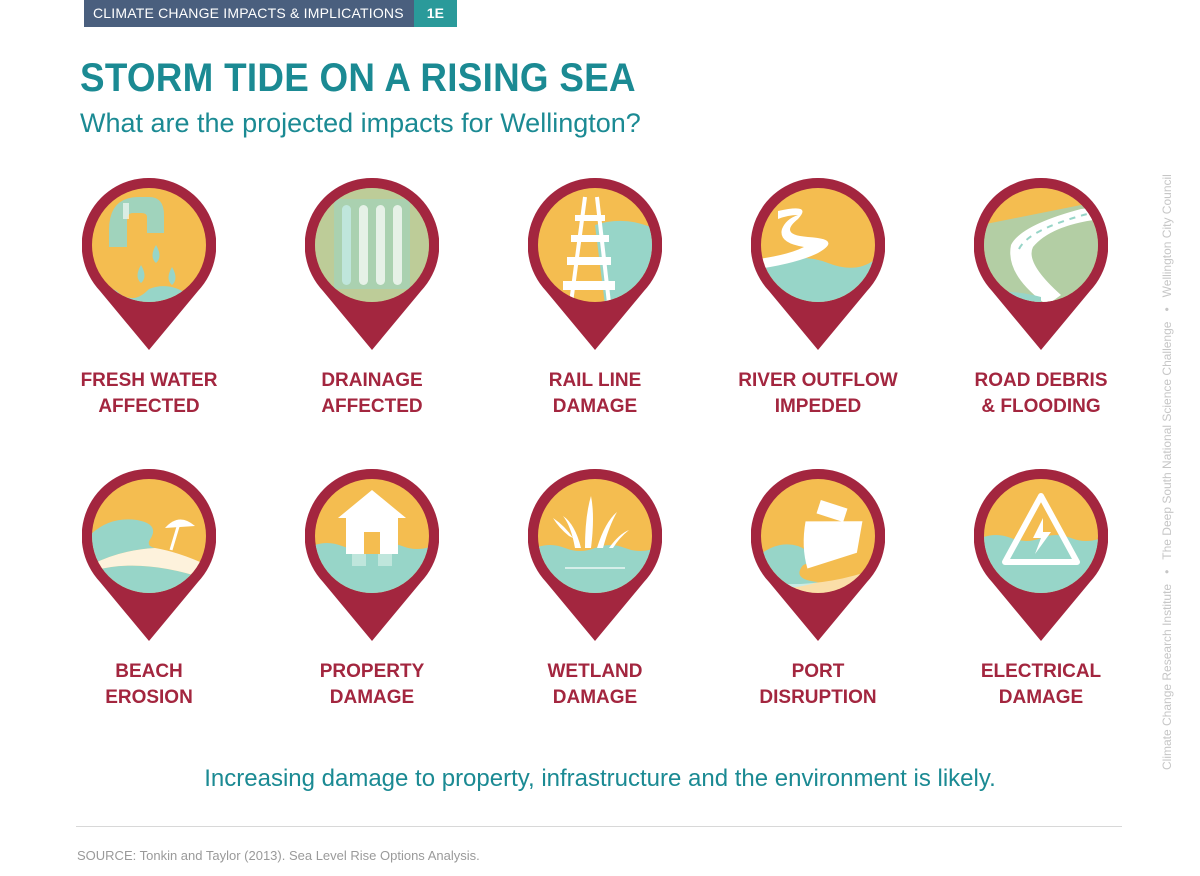  I want to click on impact-label: PORT DISRUPTION, so click(818, 685).